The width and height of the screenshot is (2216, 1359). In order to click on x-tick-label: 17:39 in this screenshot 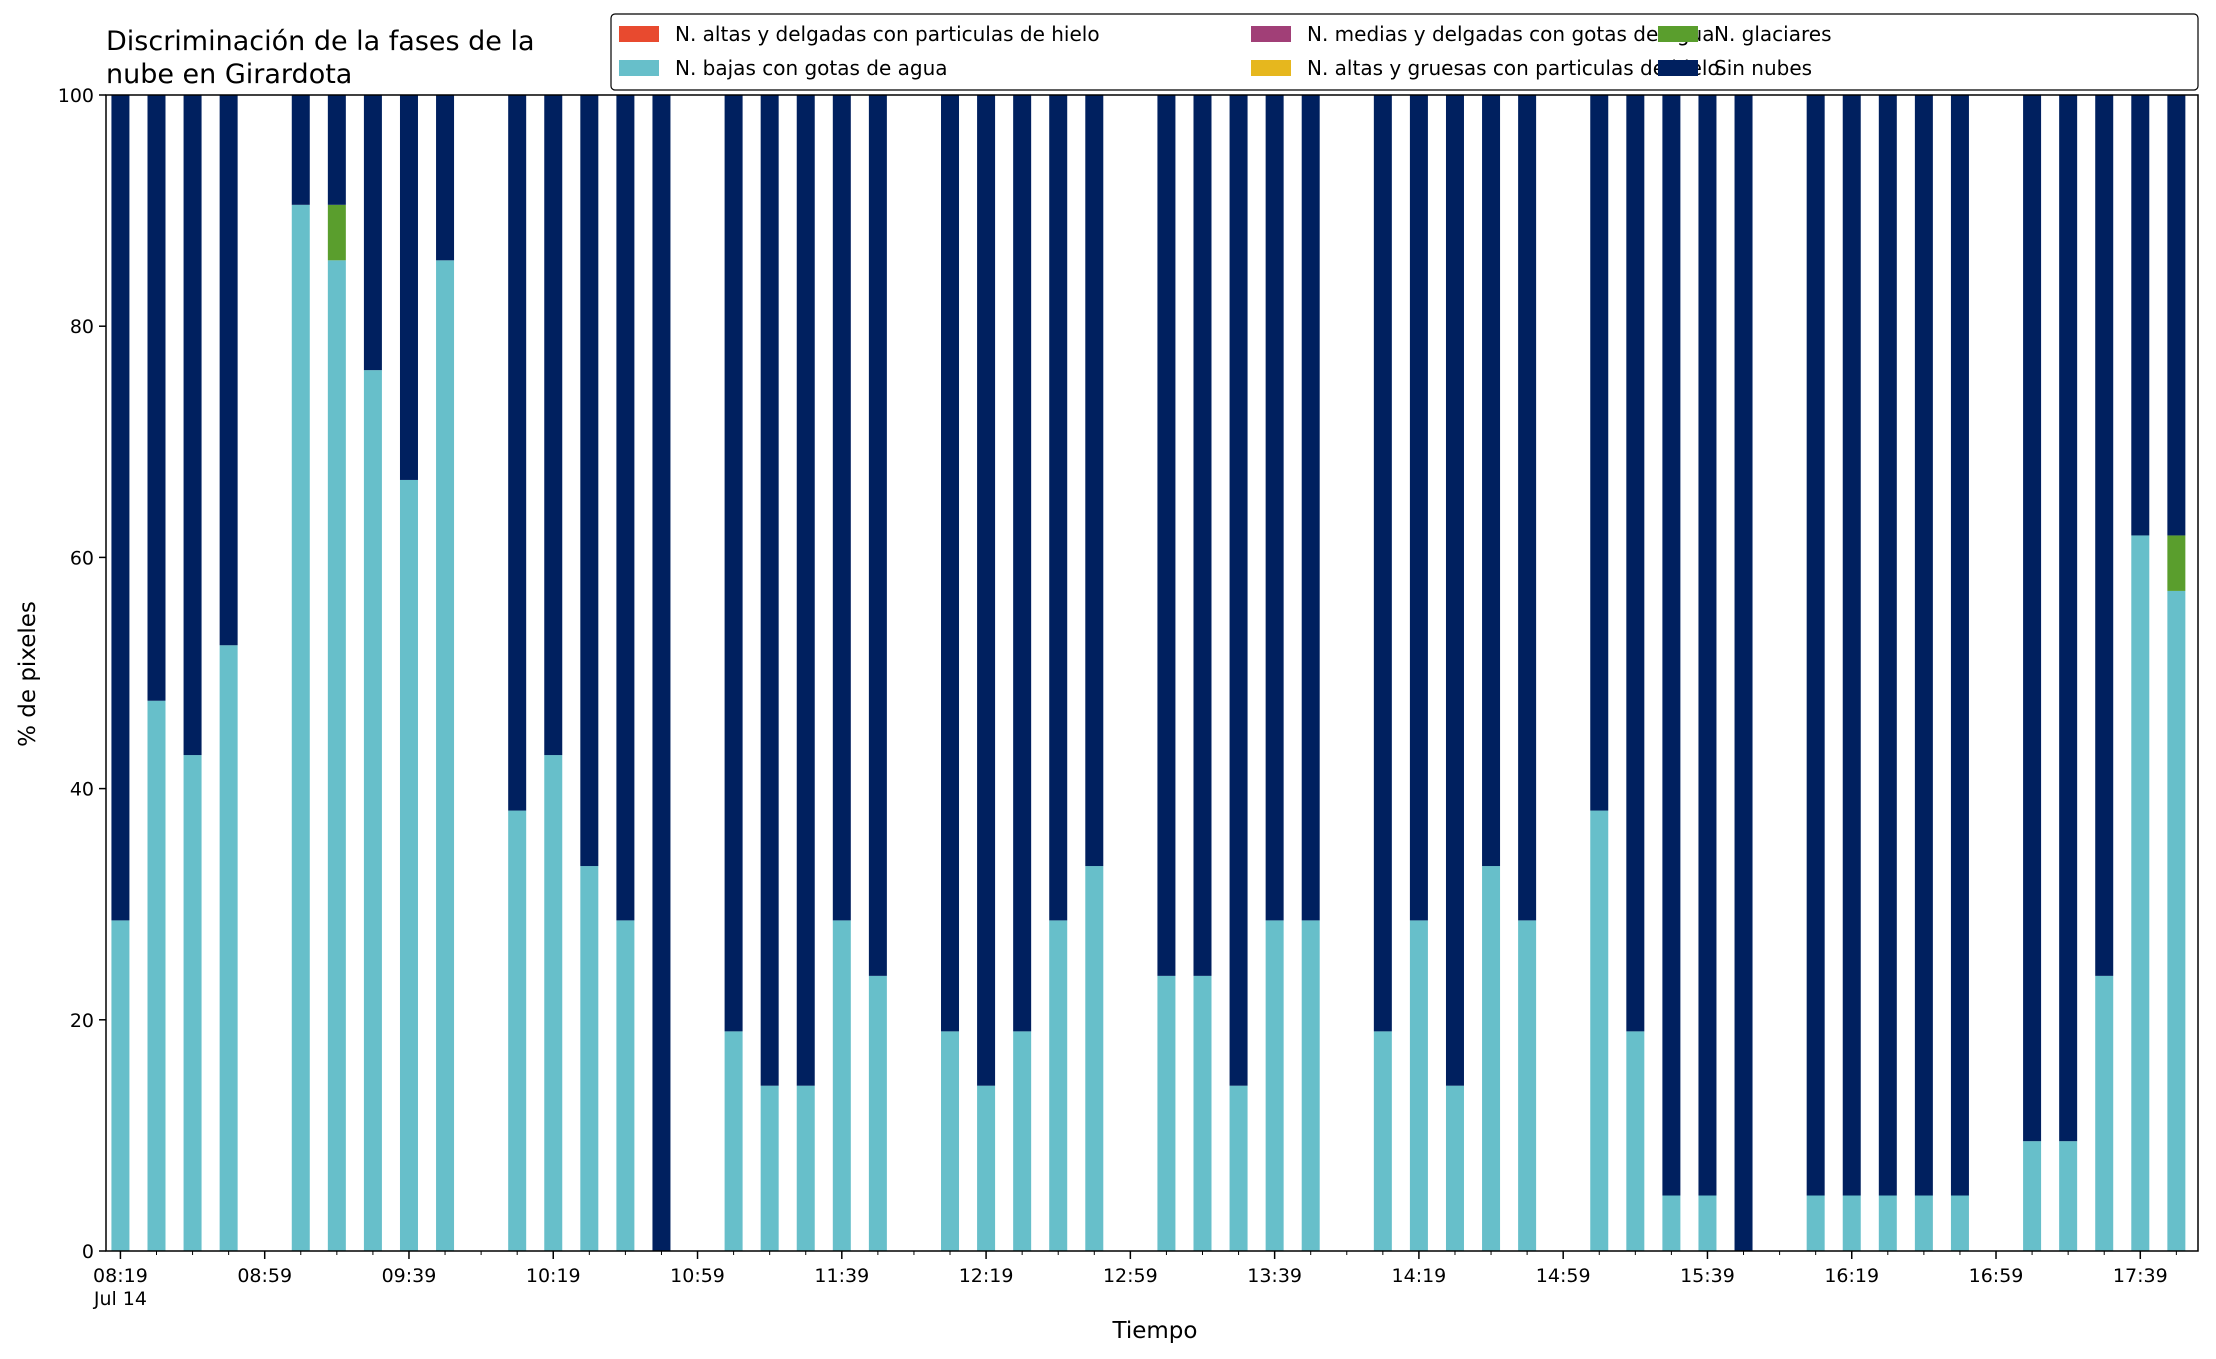, I will do `click(2140, 1276)`.